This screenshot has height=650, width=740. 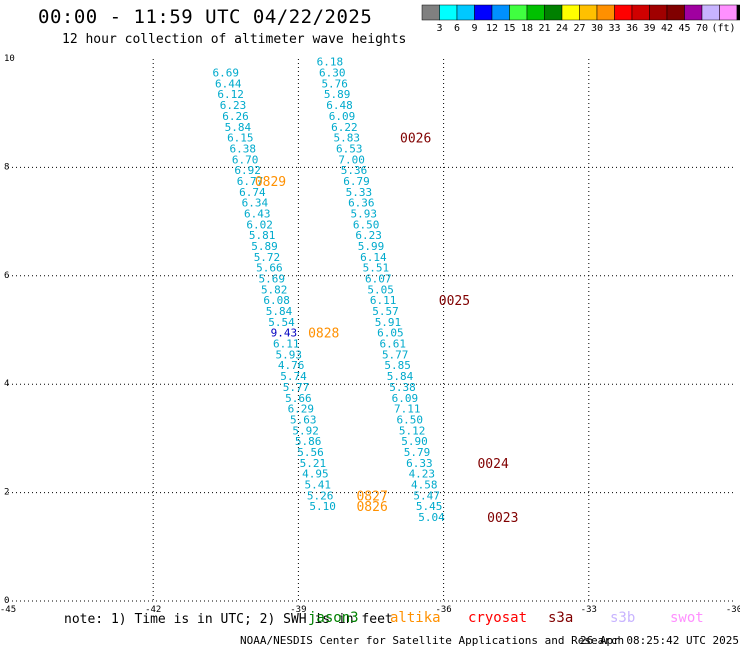 What do you see at coordinates (356, 181) in the screenshot?
I see `wave-height-point: 6.79` at bounding box center [356, 181].